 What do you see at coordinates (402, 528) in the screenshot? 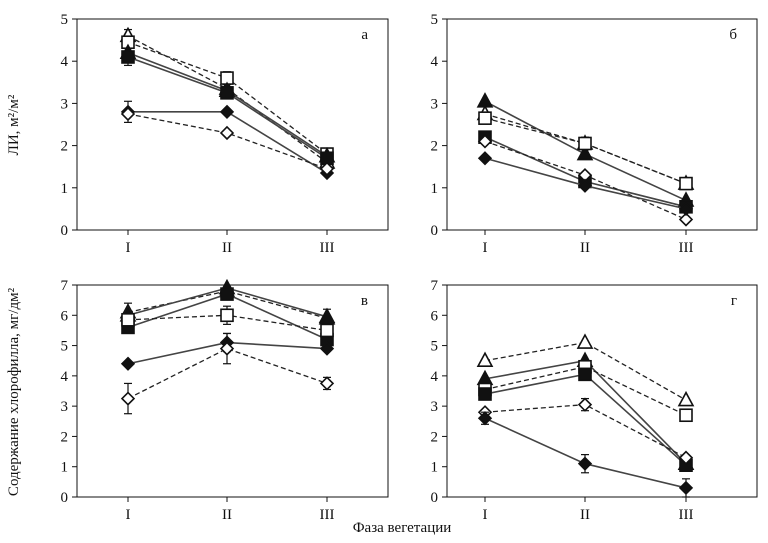
I see `x-axis-title: Фаза вегетации` at bounding box center [402, 528].